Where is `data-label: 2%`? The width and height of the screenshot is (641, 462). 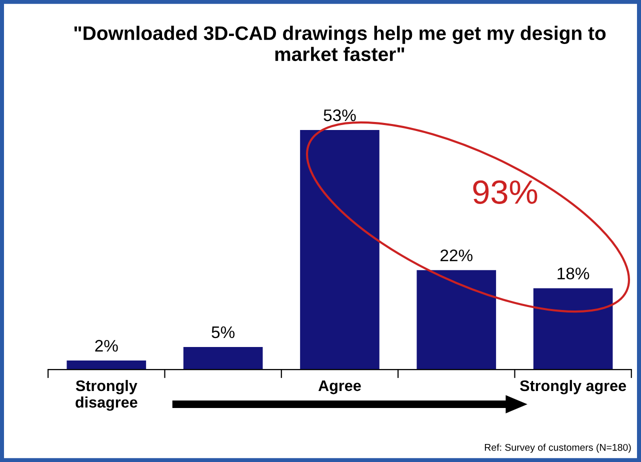
data-label: 2% is located at coordinates (106, 346).